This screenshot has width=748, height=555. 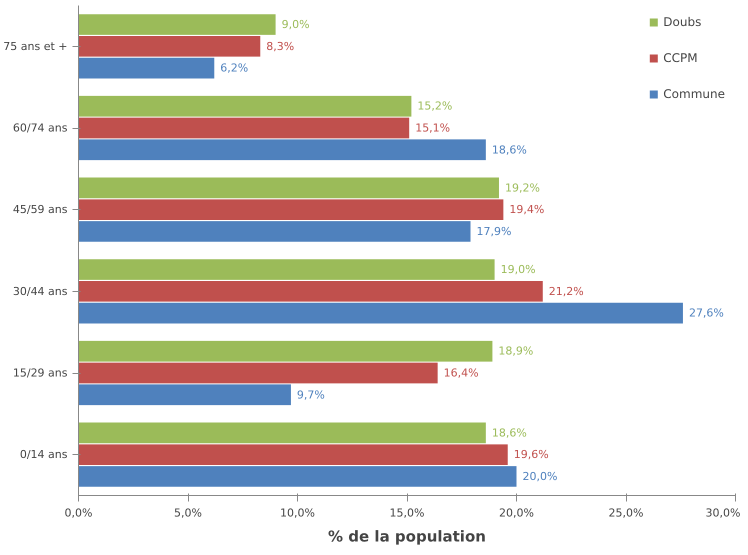 I want to click on x-tick-label: 10,0%, so click(x=297, y=513).